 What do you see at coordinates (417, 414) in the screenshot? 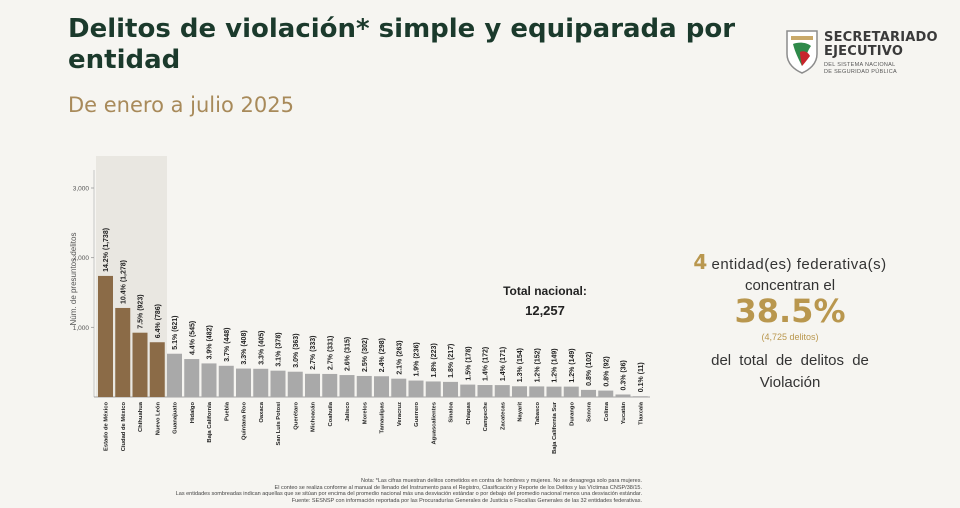
I see `category-label: Guerrero` at bounding box center [417, 414].